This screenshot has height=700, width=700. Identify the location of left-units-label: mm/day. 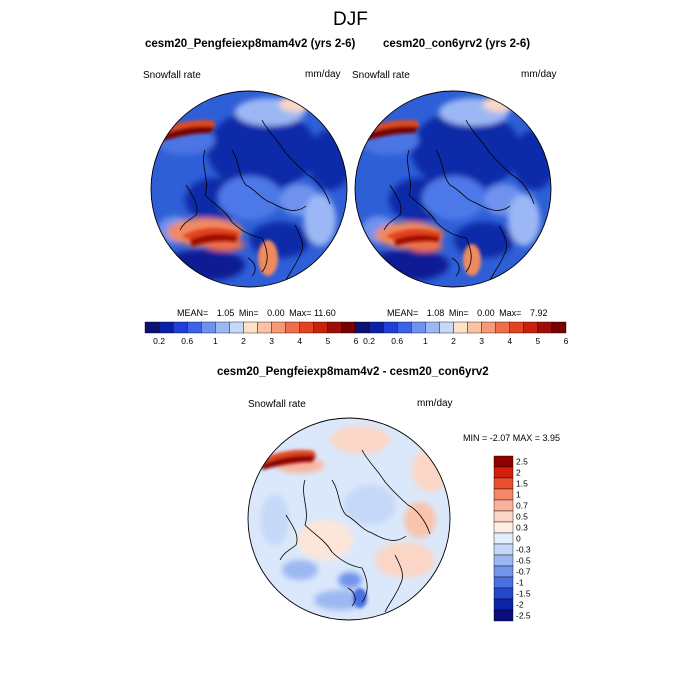
(323, 74).